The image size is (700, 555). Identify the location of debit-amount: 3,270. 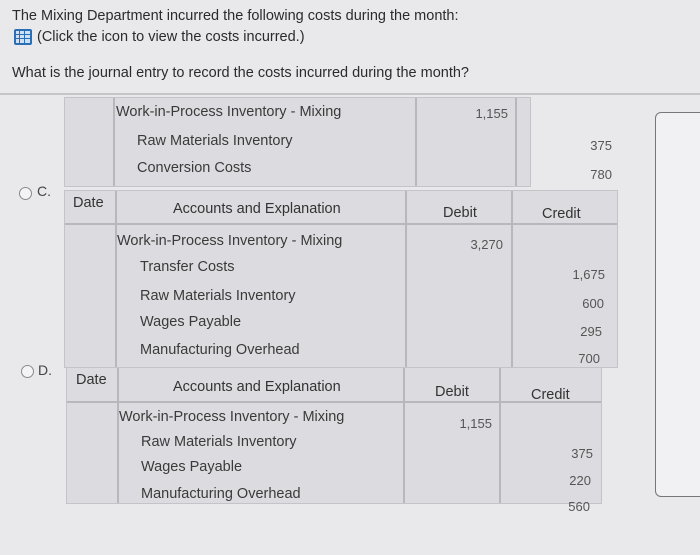
(486, 244).